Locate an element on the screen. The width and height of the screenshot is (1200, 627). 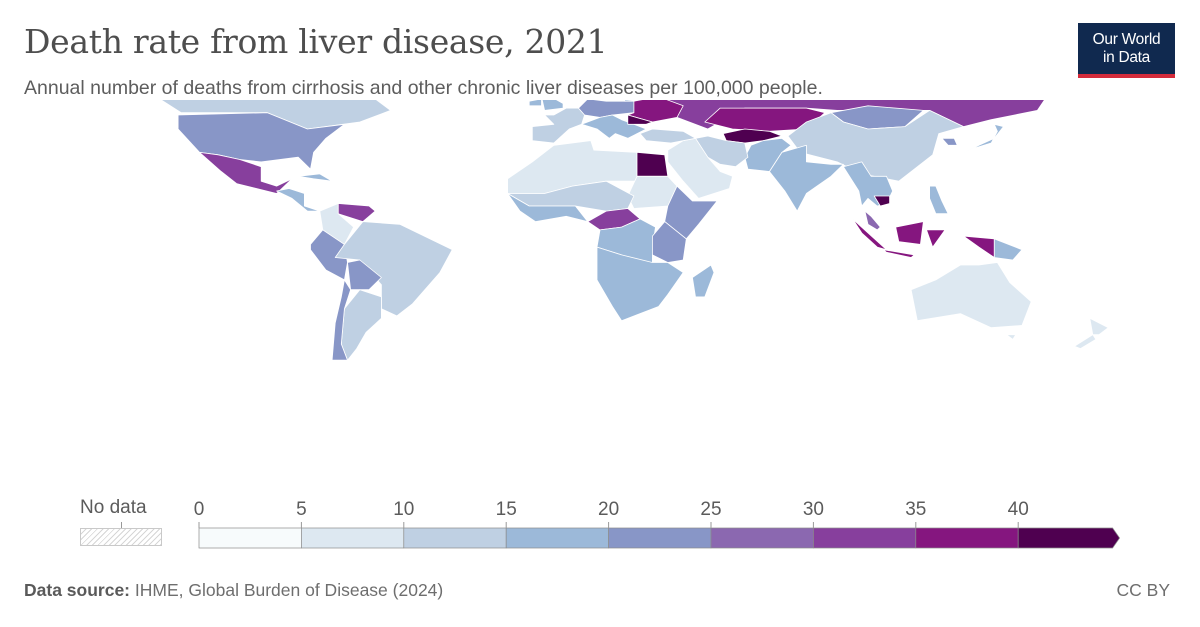
logo-line-1: Our World is located at coordinates (1126, 39).